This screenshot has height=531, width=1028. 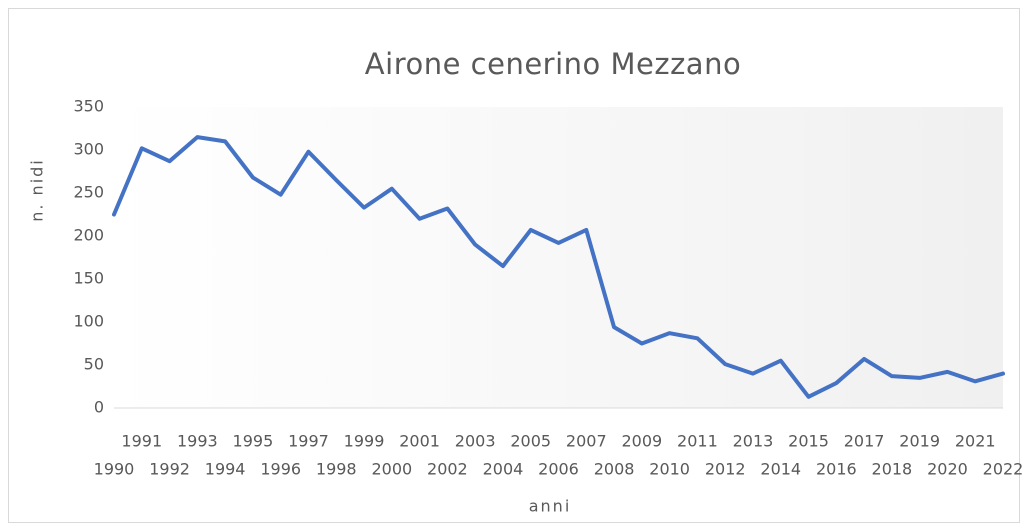 I want to click on y-tick-label: 150, so click(x=88, y=278).